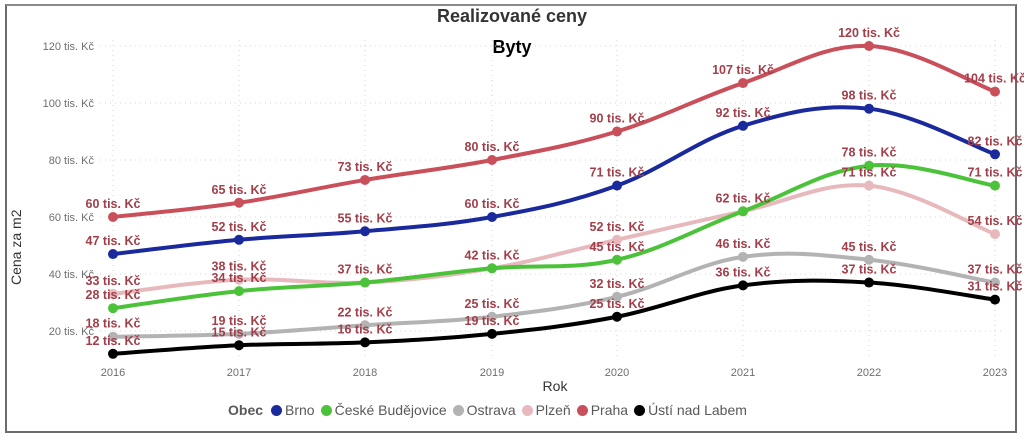 The width and height of the screenshot is (1024, 441). I want to click on legend-item: Brno, so click(293, 410).